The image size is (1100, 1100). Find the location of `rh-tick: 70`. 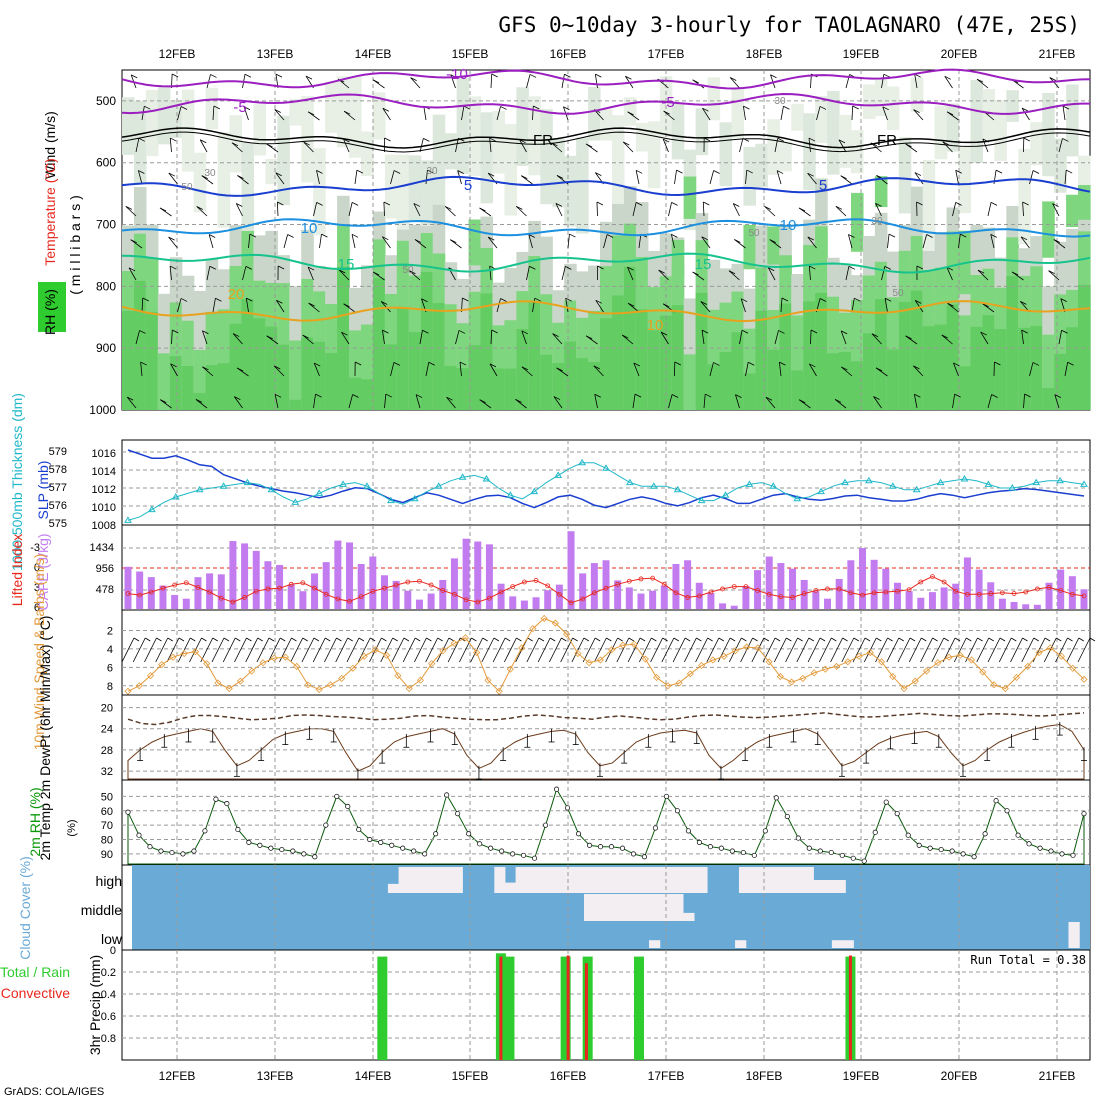

rh-tick: 70 is located at coordinates (107, 826).